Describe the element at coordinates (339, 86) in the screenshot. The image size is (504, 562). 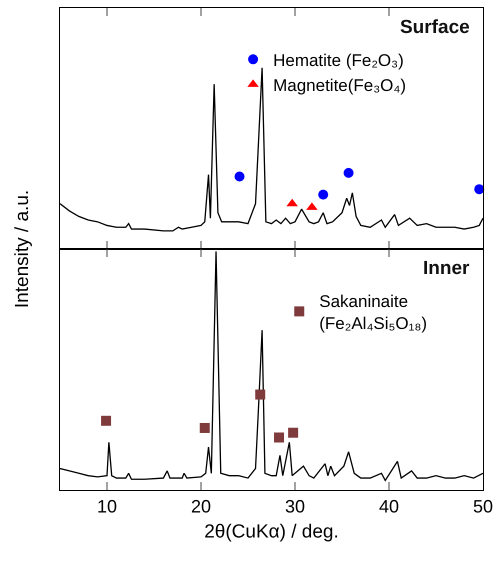
I see `legend-label: Magnetite(Fe₃O₄)` at that location.